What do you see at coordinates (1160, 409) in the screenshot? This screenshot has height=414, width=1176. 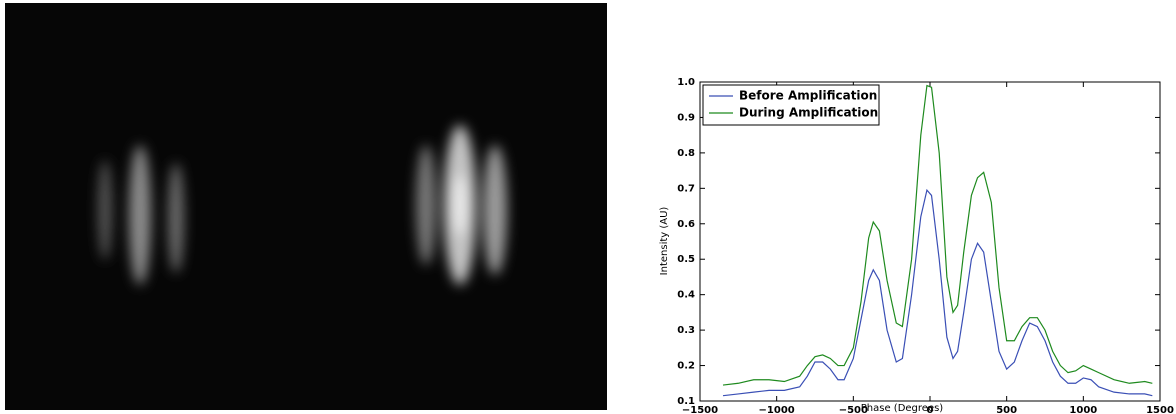 I see `x-tick-label: 1500` at bounding box center [1160, 409].